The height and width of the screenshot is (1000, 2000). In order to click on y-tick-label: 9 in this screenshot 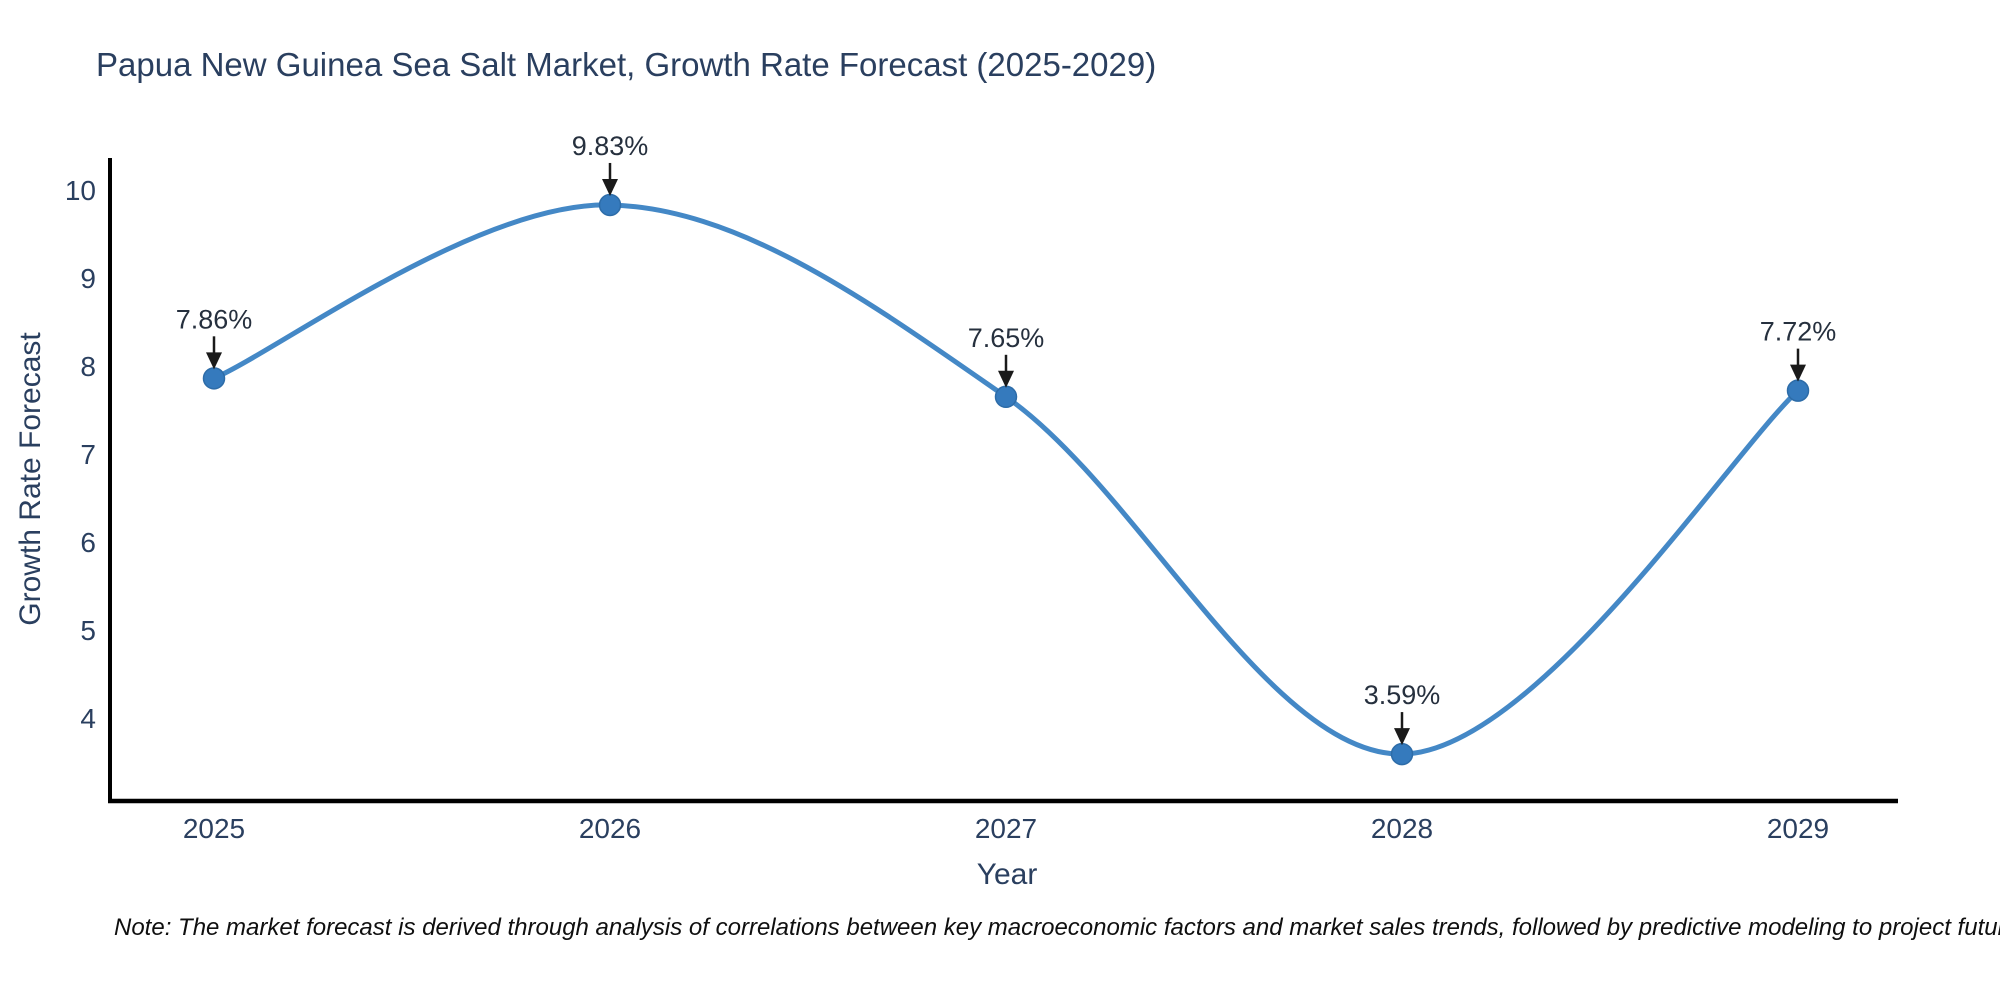, I will do `click(88, 278)`.